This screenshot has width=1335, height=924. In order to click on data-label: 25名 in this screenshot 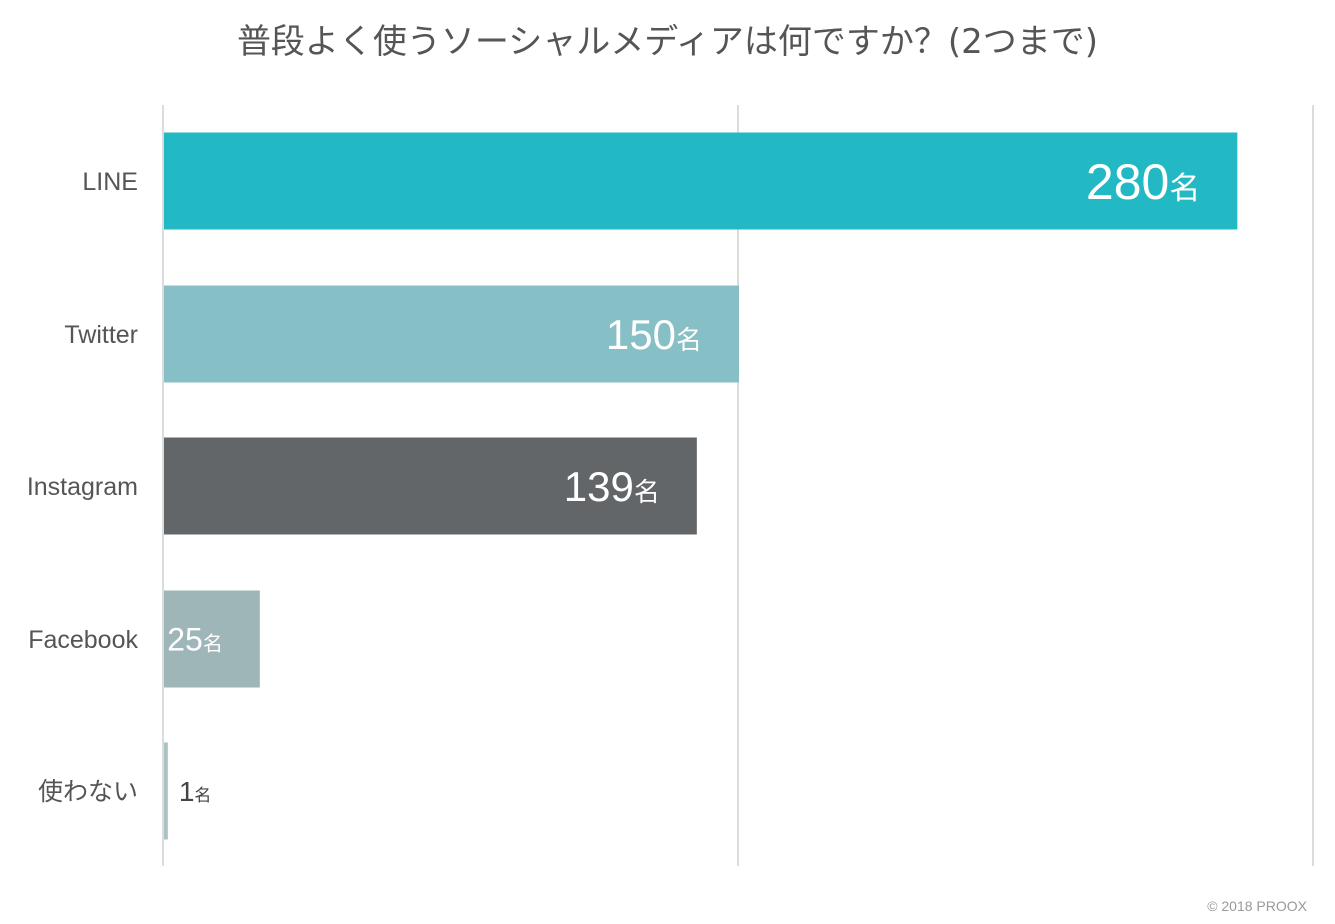, I will do `click(195, 640)`.